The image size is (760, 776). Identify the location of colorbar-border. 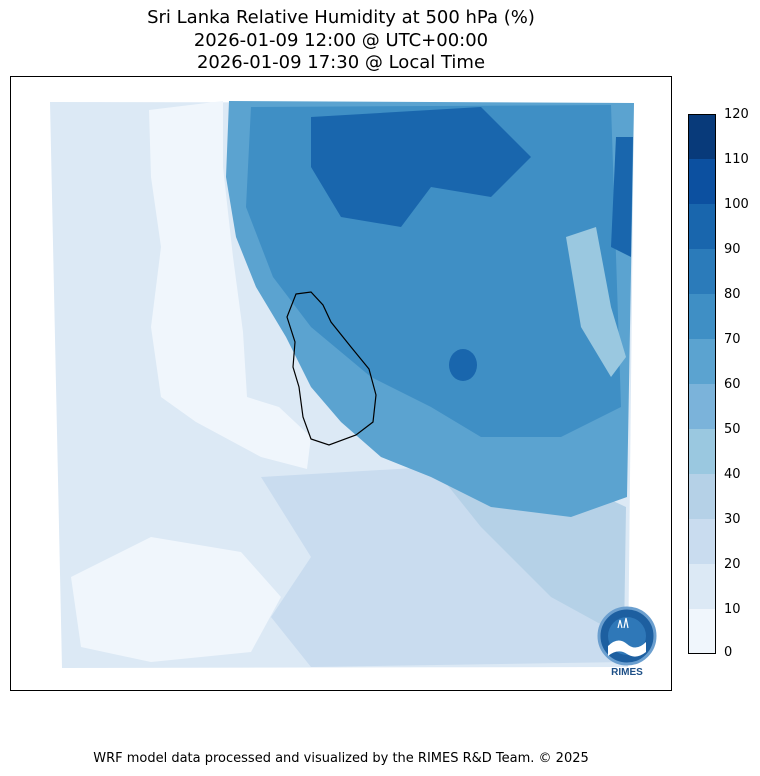
(702, 384).